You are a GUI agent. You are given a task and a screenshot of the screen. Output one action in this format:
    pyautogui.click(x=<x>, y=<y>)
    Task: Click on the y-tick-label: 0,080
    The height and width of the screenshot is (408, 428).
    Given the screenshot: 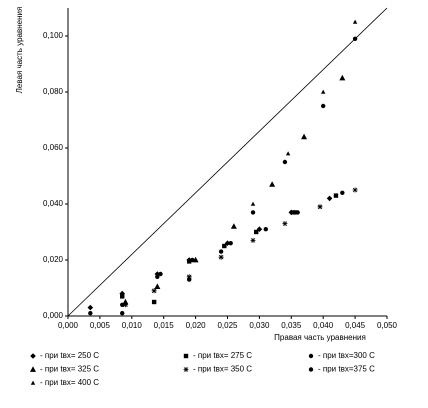 What is the action you would take?
    pyautogui.click(x=53, y=91)
    